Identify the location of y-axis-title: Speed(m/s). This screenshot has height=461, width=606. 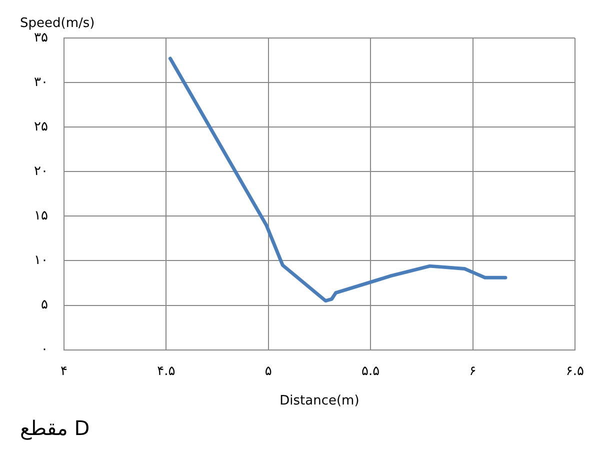
(57, 23).